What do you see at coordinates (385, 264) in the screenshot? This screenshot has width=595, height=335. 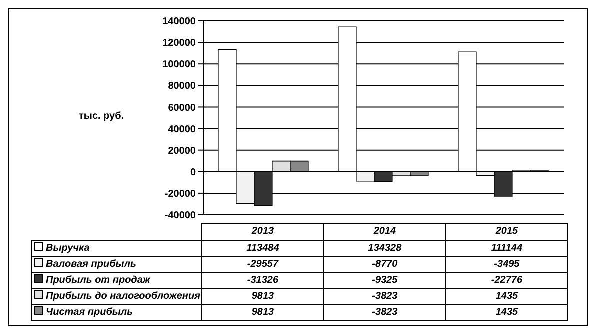 I see `data-label: -8770` at bounding box center [385, 264].